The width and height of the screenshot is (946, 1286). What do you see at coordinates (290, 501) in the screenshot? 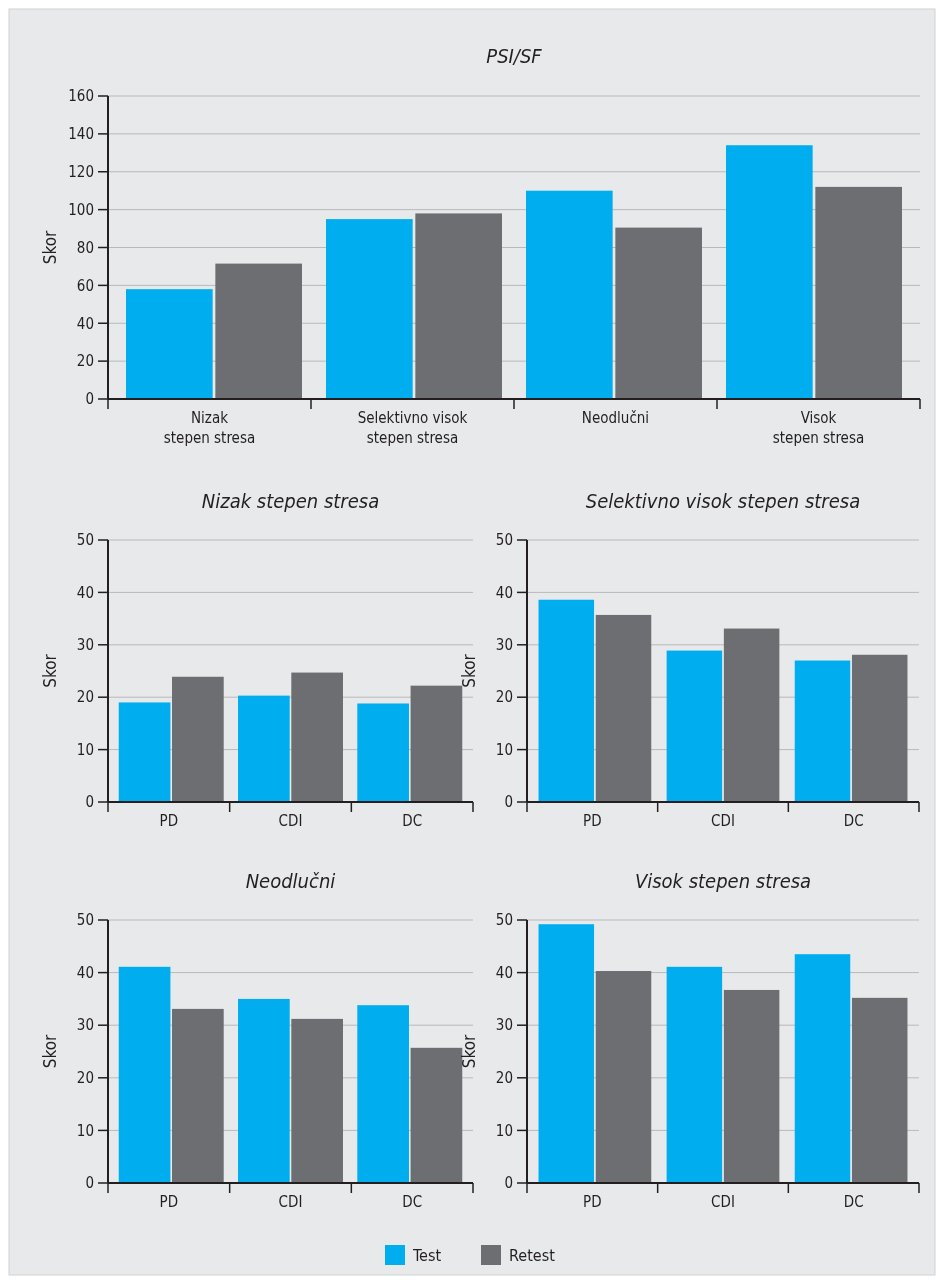
I see `chart-title: Nizak stepen stresa` at bounding box center [290, 501].